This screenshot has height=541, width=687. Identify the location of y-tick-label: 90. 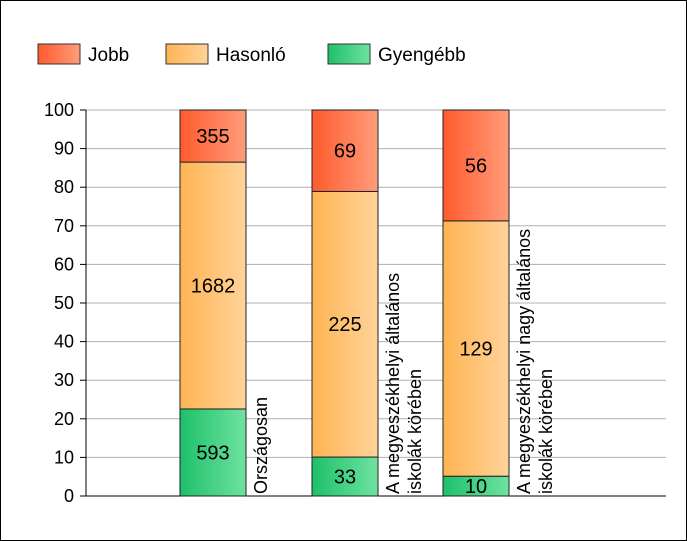
(64, 149).